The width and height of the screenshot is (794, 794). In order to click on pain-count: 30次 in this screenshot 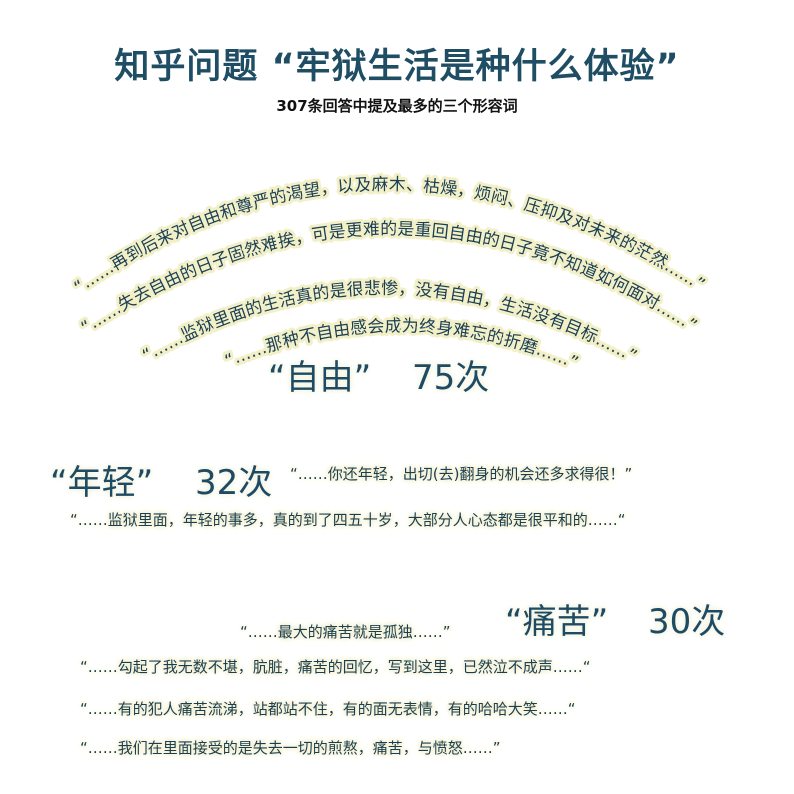, I will do `click(687, 622)`.